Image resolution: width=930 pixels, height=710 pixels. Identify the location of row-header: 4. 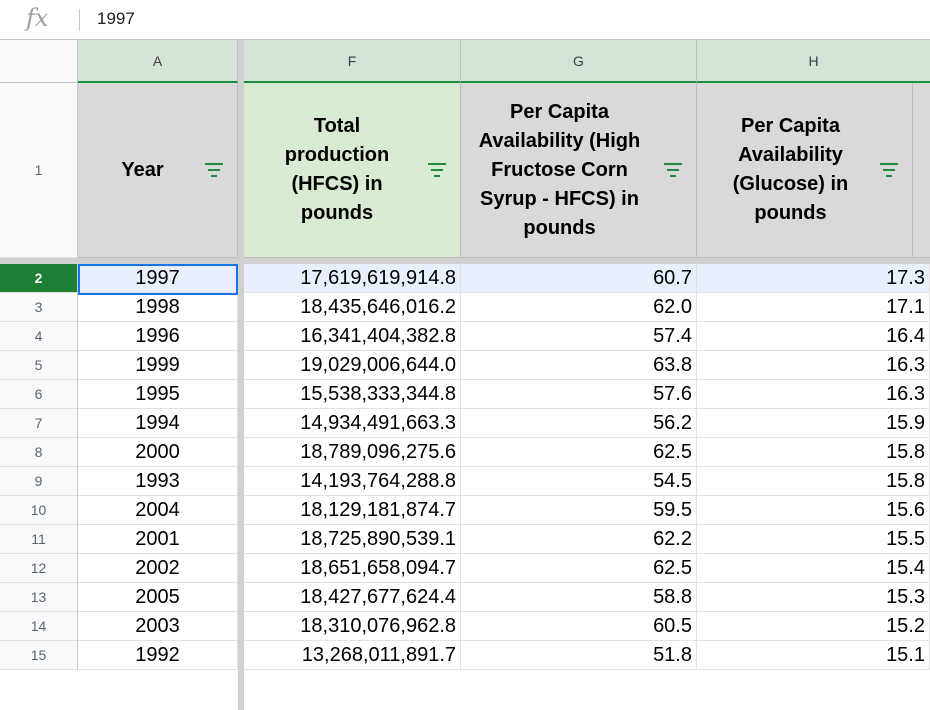
(39, 336).